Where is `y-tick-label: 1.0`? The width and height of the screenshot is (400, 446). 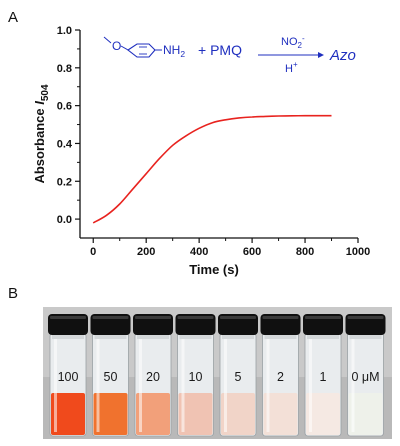 y-tick-label: 1.0 is located at coordinates (64, 31).